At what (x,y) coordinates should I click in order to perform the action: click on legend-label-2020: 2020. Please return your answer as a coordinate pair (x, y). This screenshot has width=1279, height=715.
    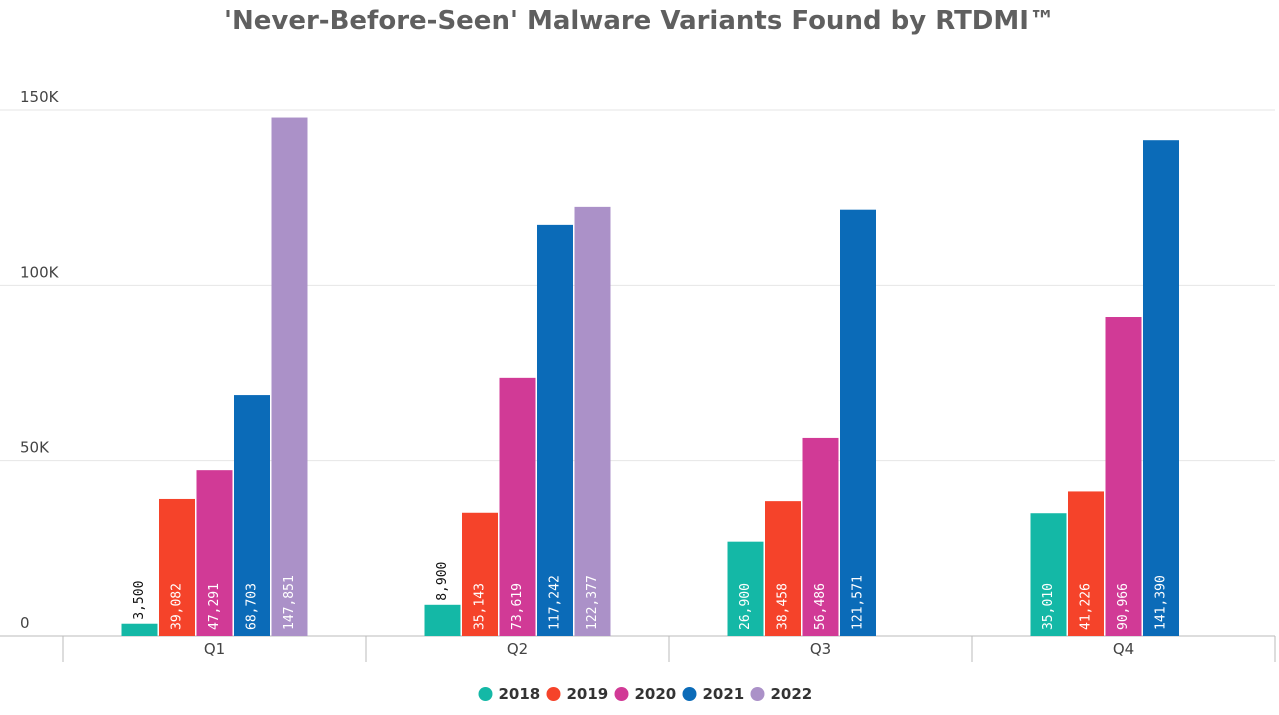
    Looking at the image, I should click on (656, 694).